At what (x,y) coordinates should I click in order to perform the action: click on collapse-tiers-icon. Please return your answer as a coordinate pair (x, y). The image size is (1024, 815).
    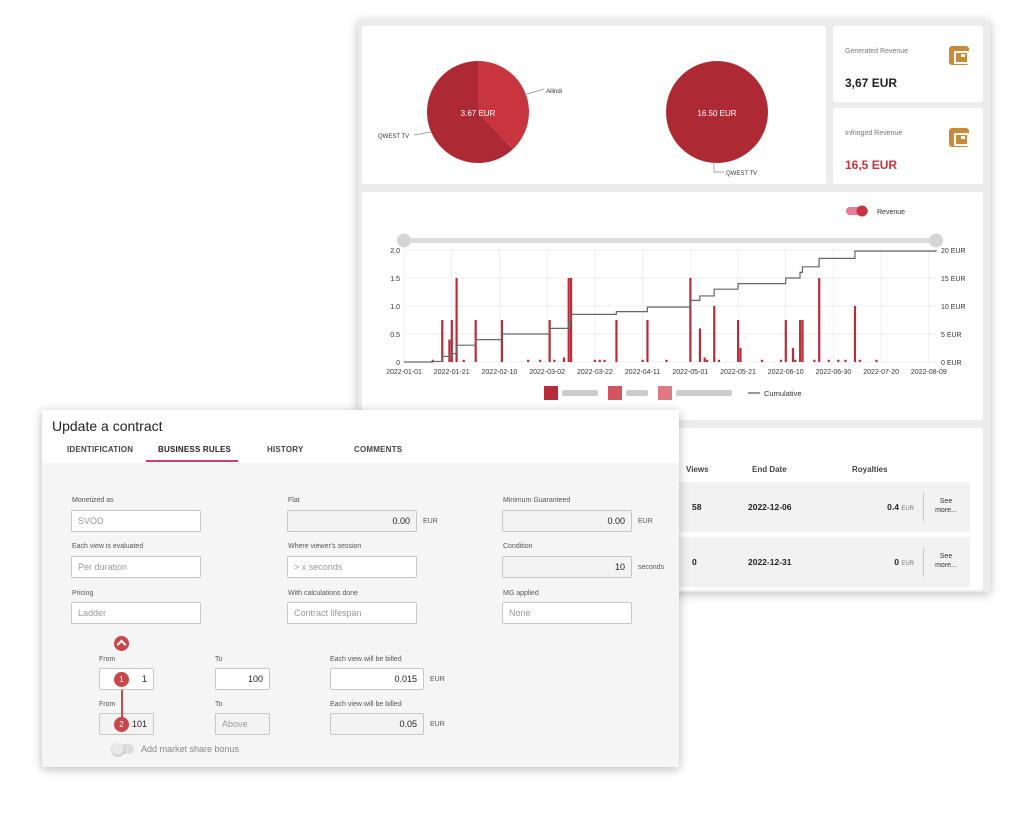
    Looking at the image, I should click on (121, 643).